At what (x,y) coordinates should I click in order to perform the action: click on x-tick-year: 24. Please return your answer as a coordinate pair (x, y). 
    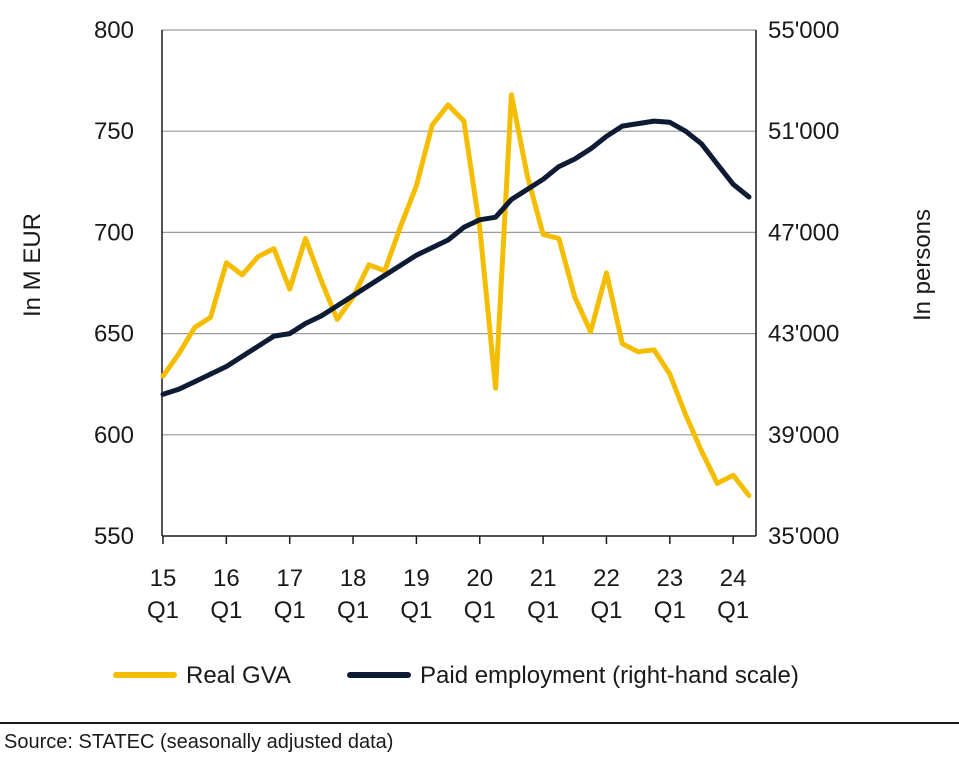
    Looking at the image, I should click on (733, 578).